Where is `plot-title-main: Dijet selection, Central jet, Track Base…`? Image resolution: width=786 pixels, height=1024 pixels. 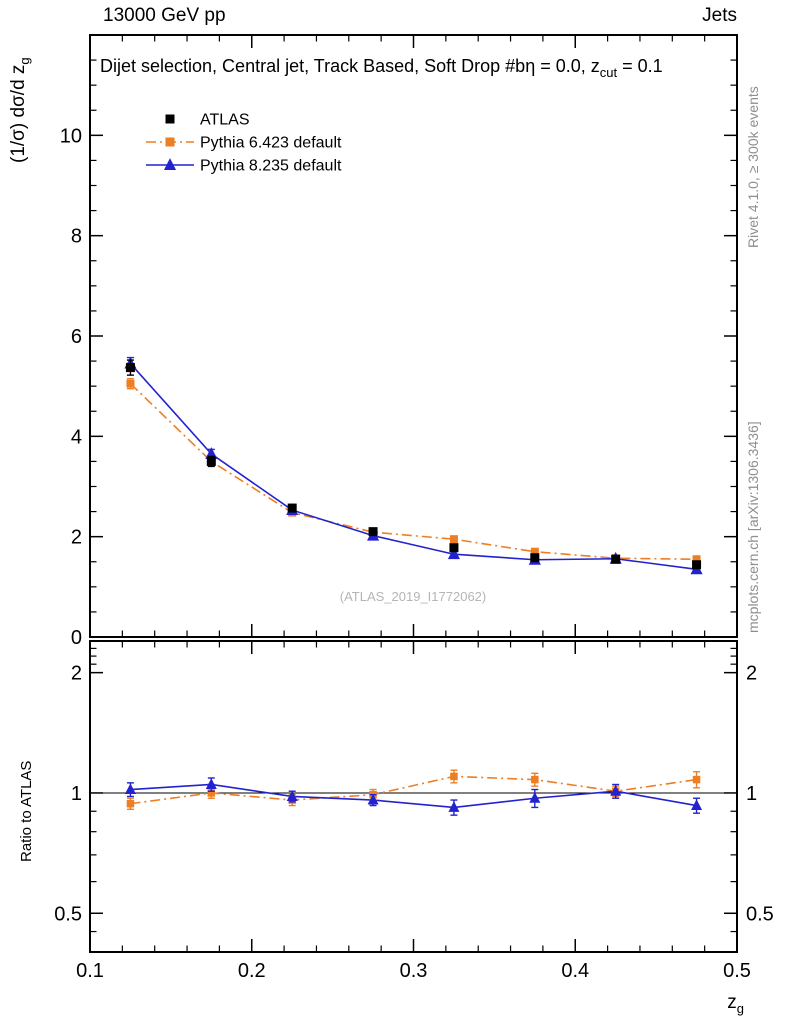
plot-title-main: Dijet selection, Central jet, Track Base… is located at coordinates (350, 66).